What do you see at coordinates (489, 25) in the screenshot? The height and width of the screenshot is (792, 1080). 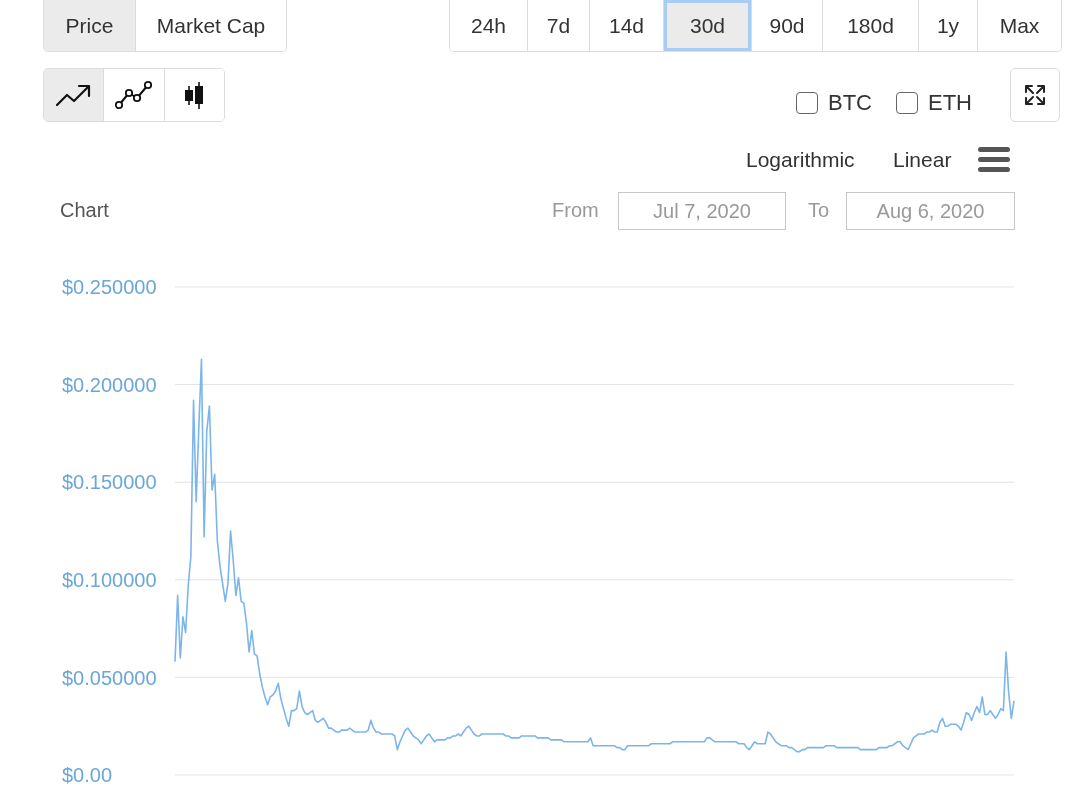 I see `button: 24h` at bounding box center [489, 25].